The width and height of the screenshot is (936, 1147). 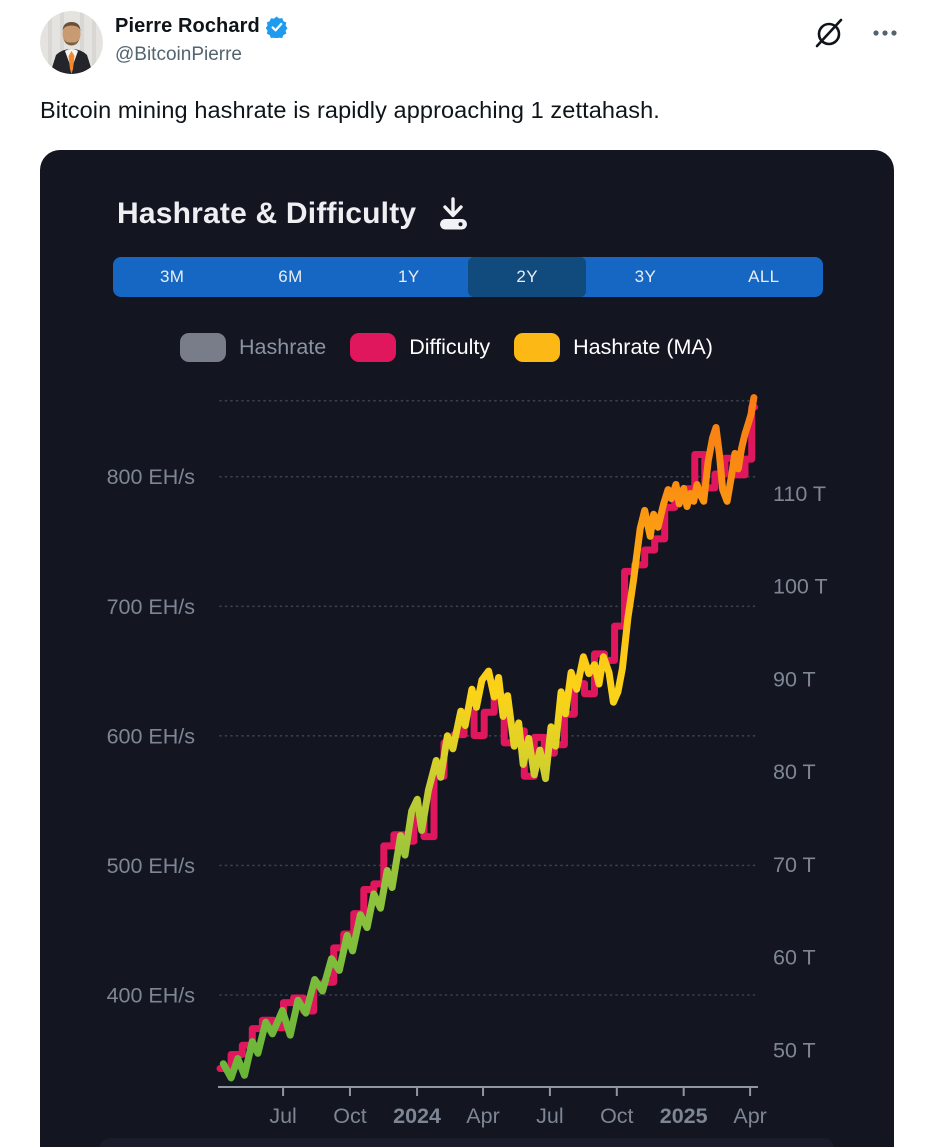 I want to click on y-axis-left-label-700: 700 EH/s, so click(x=151, y=607).